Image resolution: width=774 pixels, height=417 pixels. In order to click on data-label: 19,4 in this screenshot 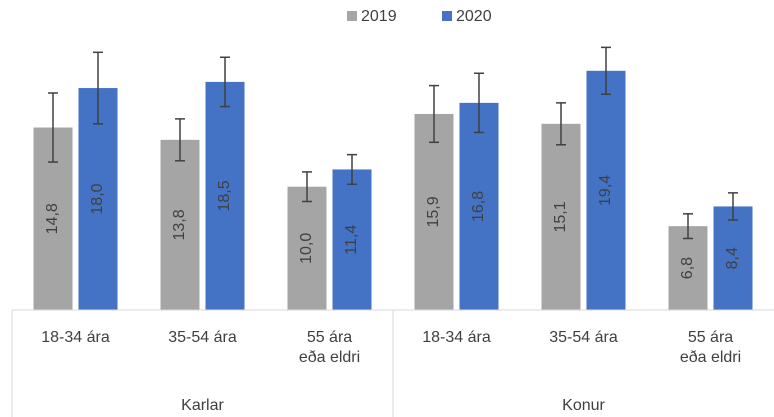, I will do `click(605, 190)`.